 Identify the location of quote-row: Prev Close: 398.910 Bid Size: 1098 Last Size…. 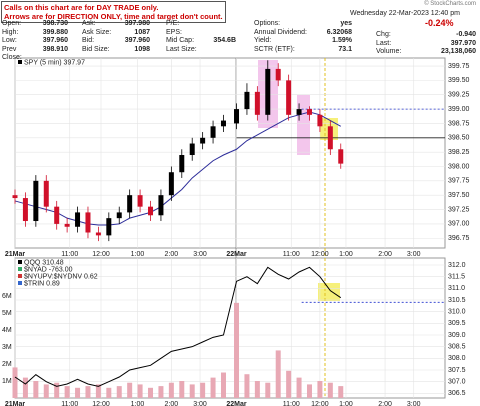
(177, 53).